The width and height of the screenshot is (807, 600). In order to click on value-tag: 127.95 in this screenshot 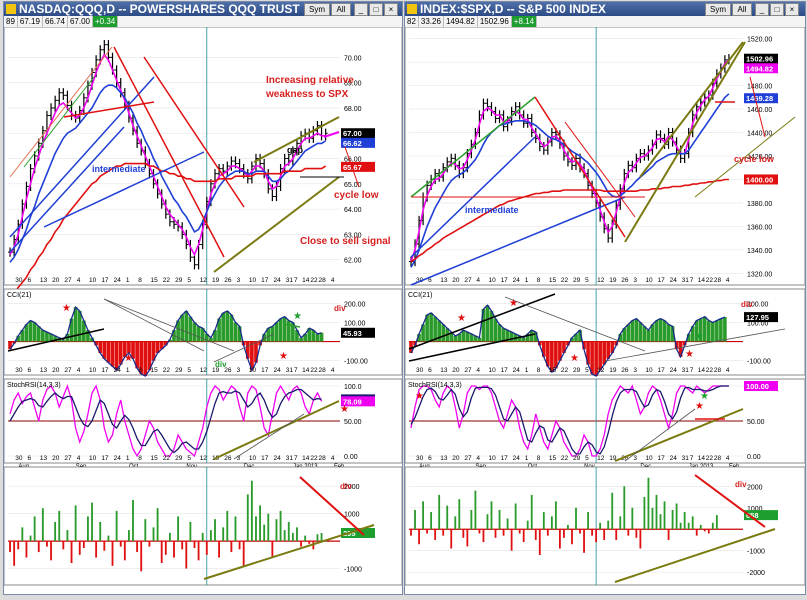, I will do `click(761, 317)`.